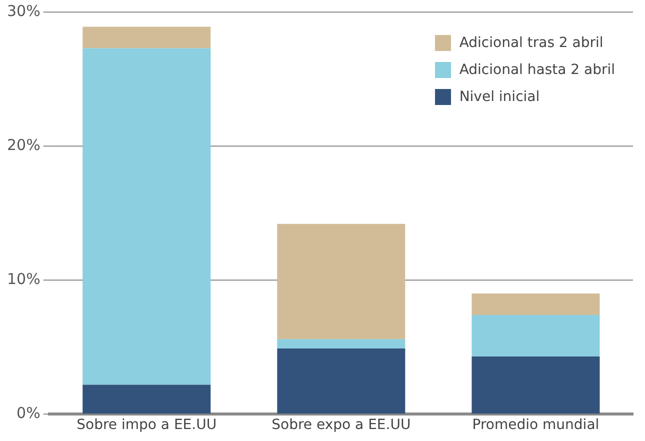 The width and height of the screenshot is (645, 441). What do you see at coordinates (28, 413) in the screenshot?
I see `y-tick-label: 0%` at bounding box center [28, 413].